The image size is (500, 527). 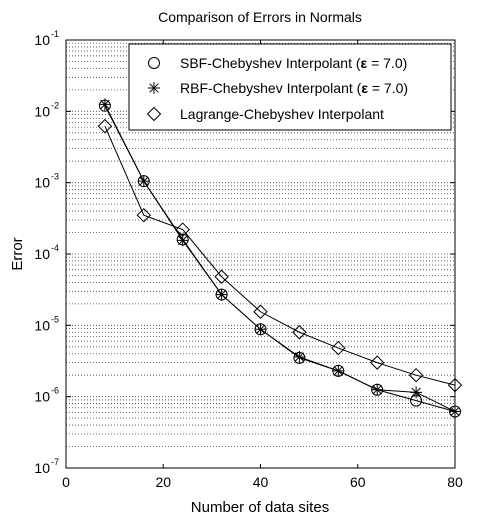 I want to click on legend-markers, so click(x=154, y=89).